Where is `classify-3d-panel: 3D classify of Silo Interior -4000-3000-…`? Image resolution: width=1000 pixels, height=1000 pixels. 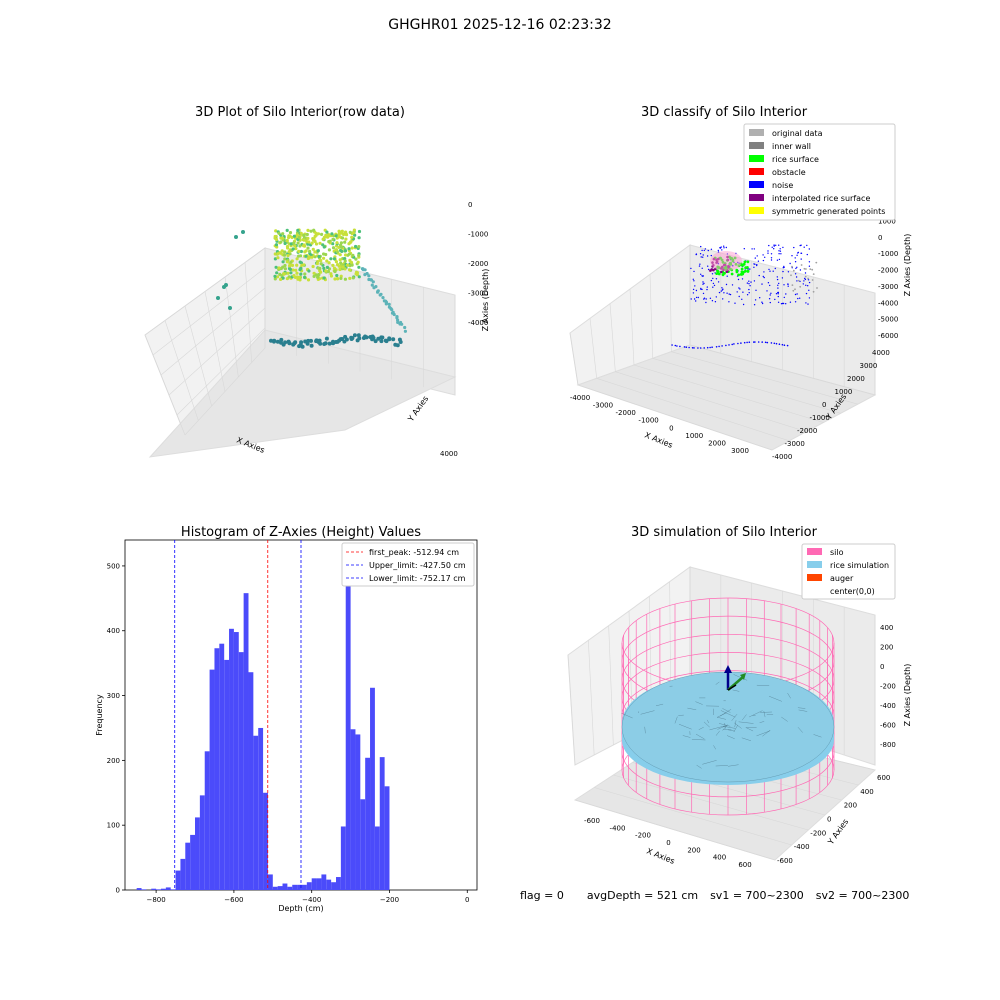
classify-3d-panel: 3D classify of Silo Interior -4000-3000-… is located at coordinates (740, 283).